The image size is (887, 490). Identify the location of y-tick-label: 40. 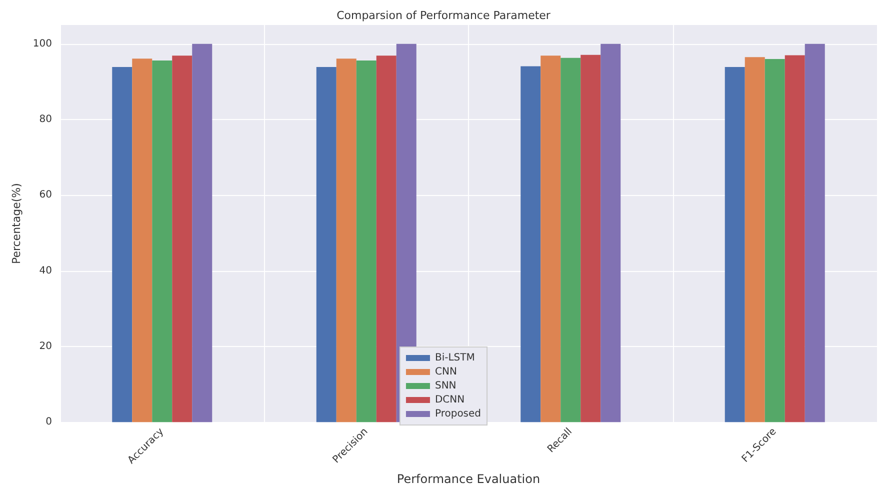
(45, 270).